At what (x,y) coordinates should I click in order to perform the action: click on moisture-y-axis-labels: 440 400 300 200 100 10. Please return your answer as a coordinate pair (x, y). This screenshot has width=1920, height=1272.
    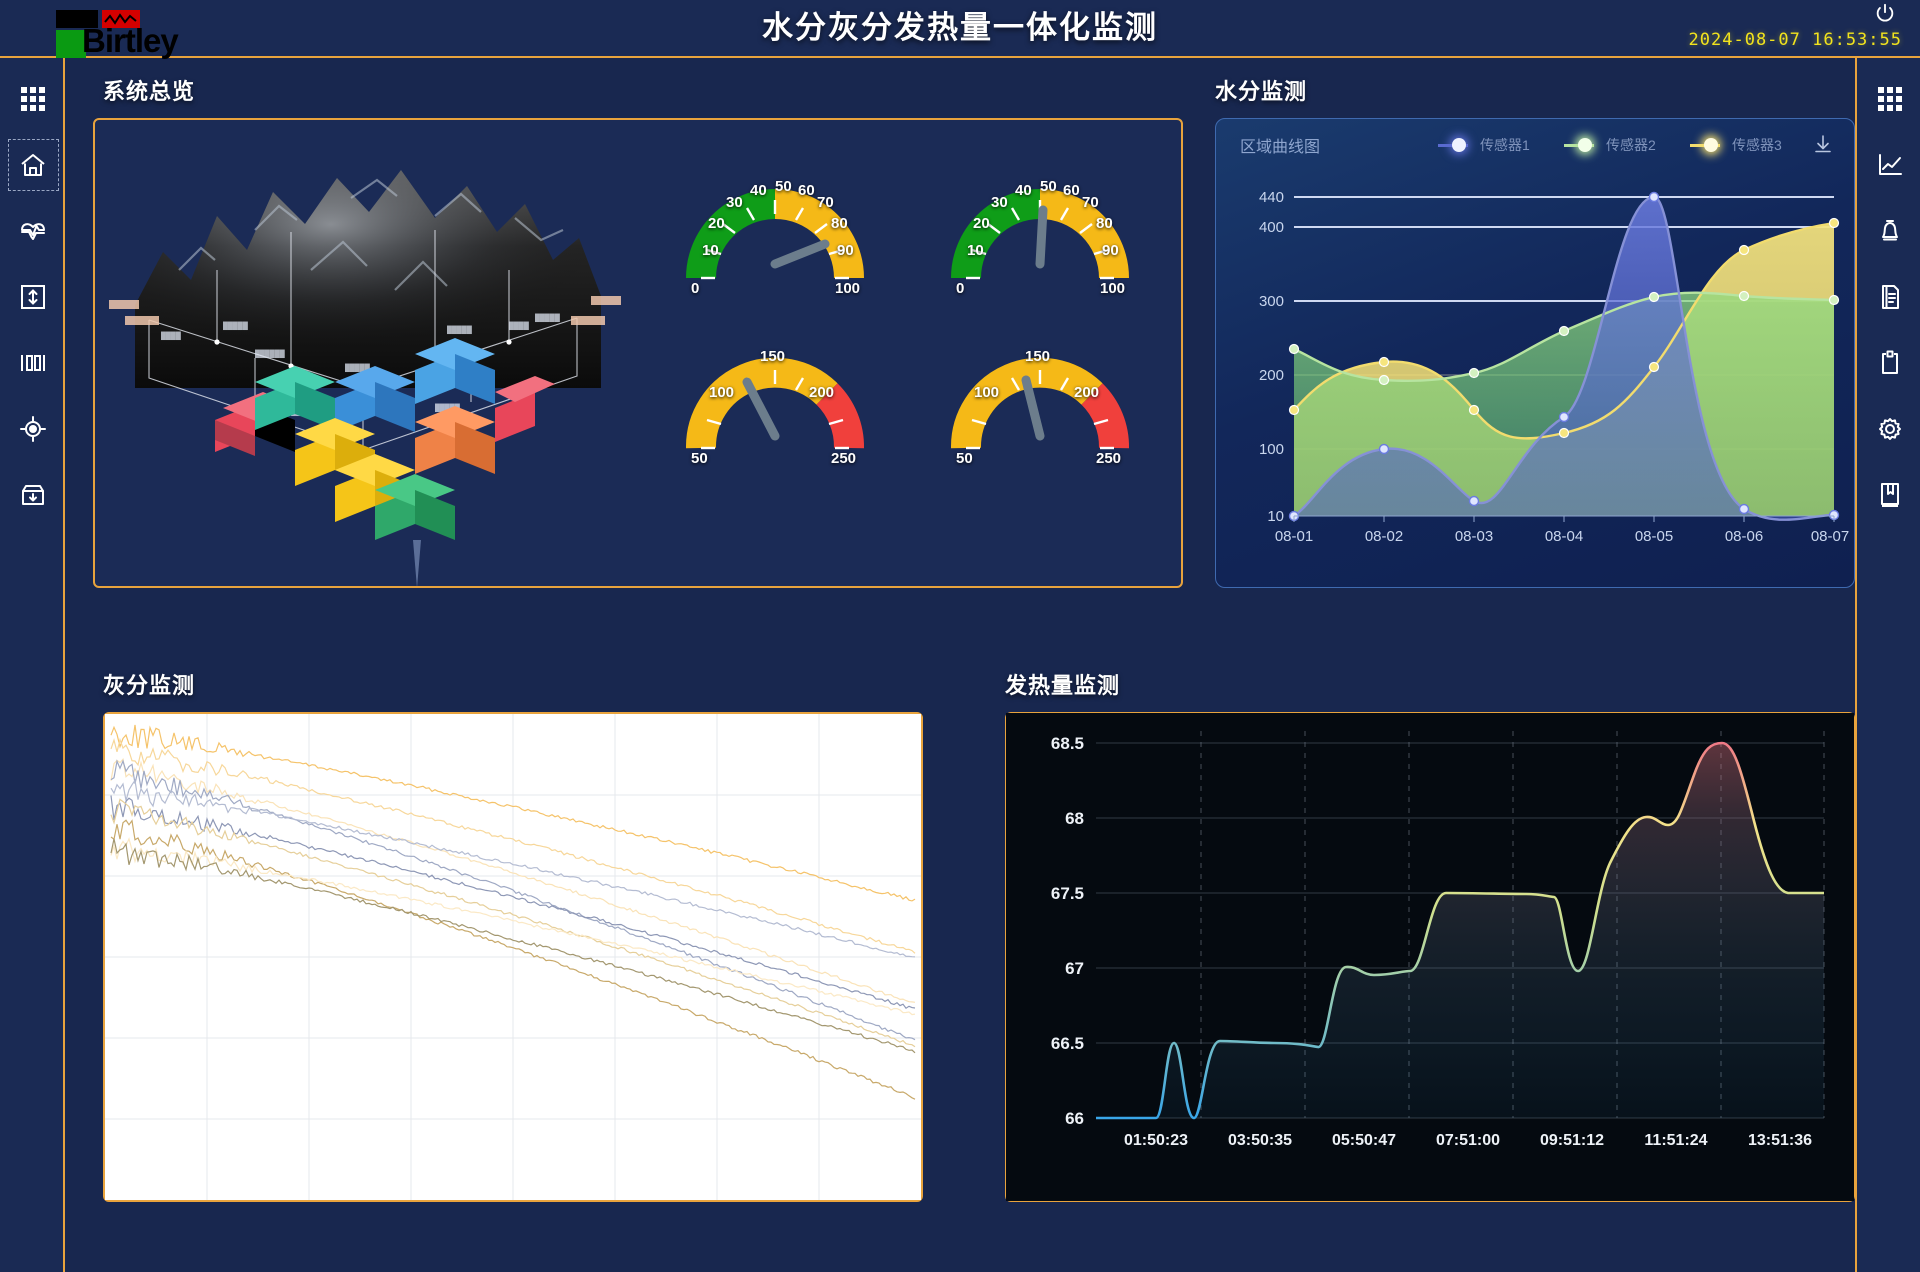
    Looking at the image, I should click on (1271, 357).